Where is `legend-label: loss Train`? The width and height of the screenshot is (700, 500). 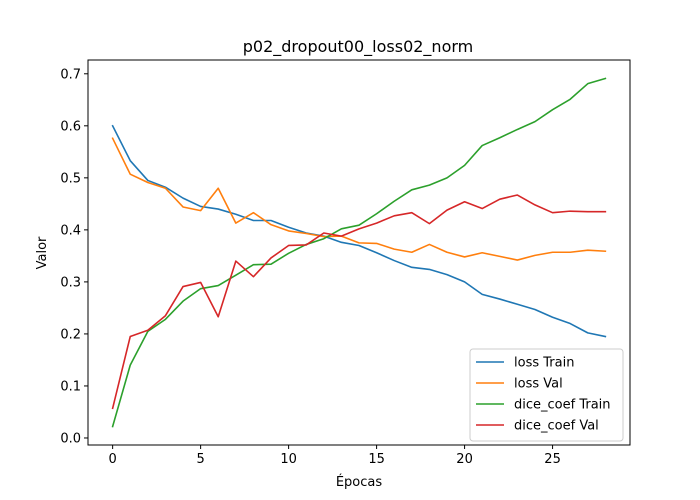
legend-label: loss Train is located at coordinates (544, 363).